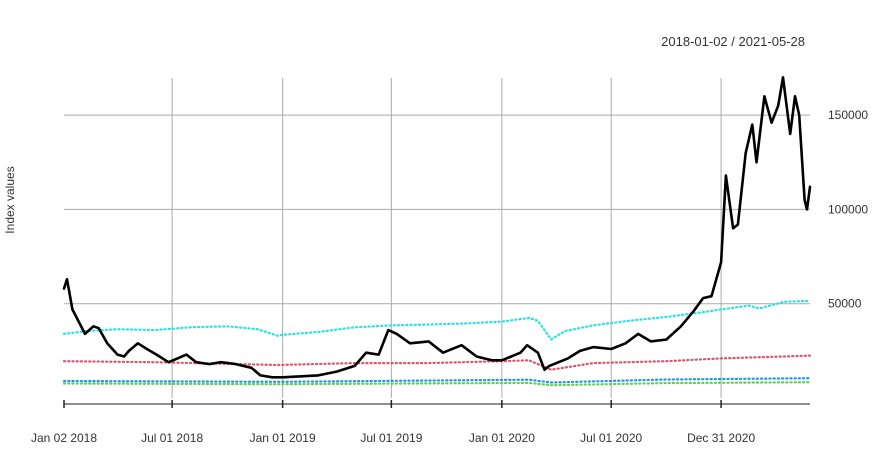  Describe the element at coordinates (10, 199) in the screenshot. I see `y-axis-title: Index values` at that location.